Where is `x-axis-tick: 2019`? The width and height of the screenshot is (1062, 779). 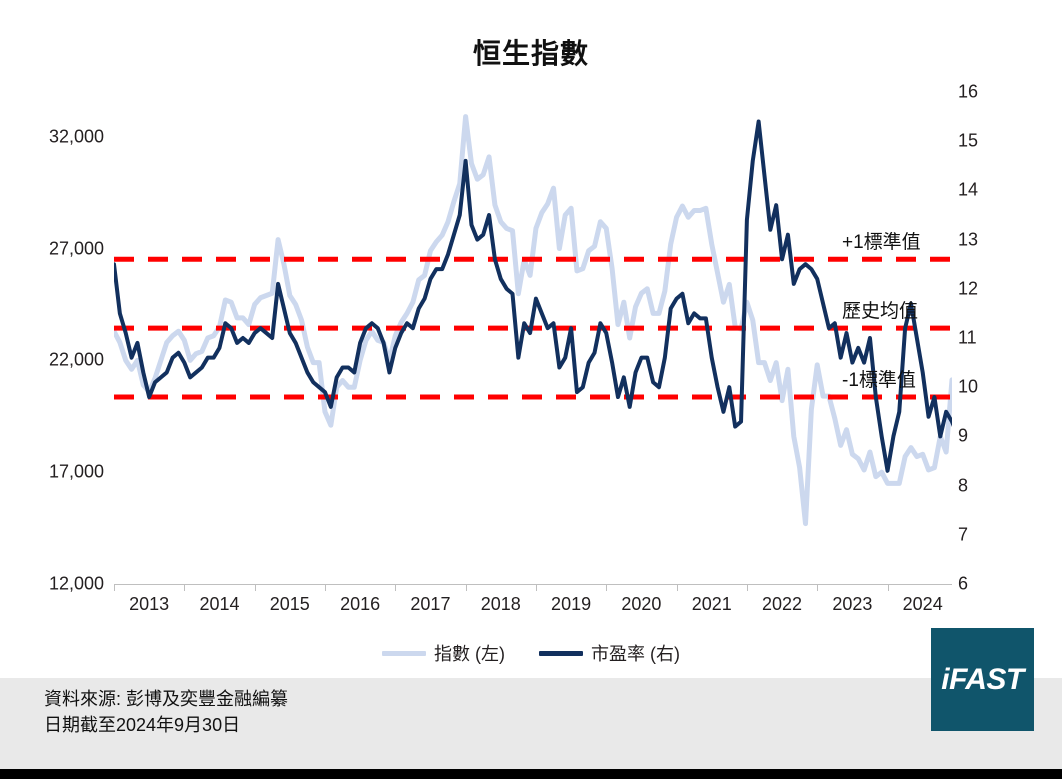
x-axis-tick: 2019 is located at coordinates (571, 604).